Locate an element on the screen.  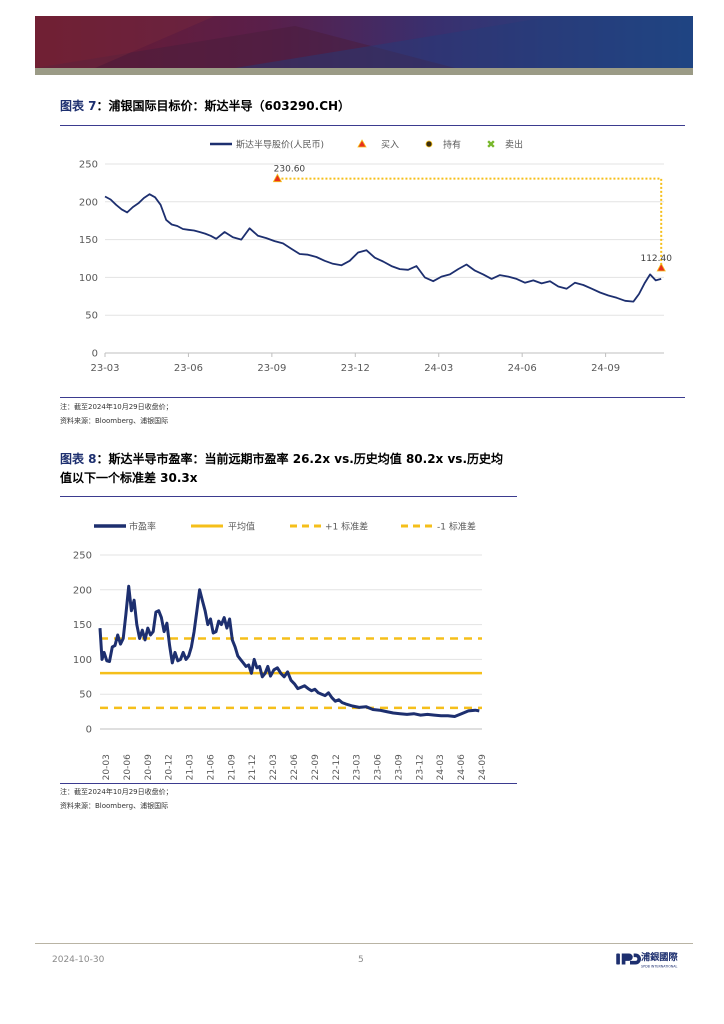
figure1-title-text: 浦银国际目标价：斯达半导（603290.CH） is located at coordinates (229, 106).